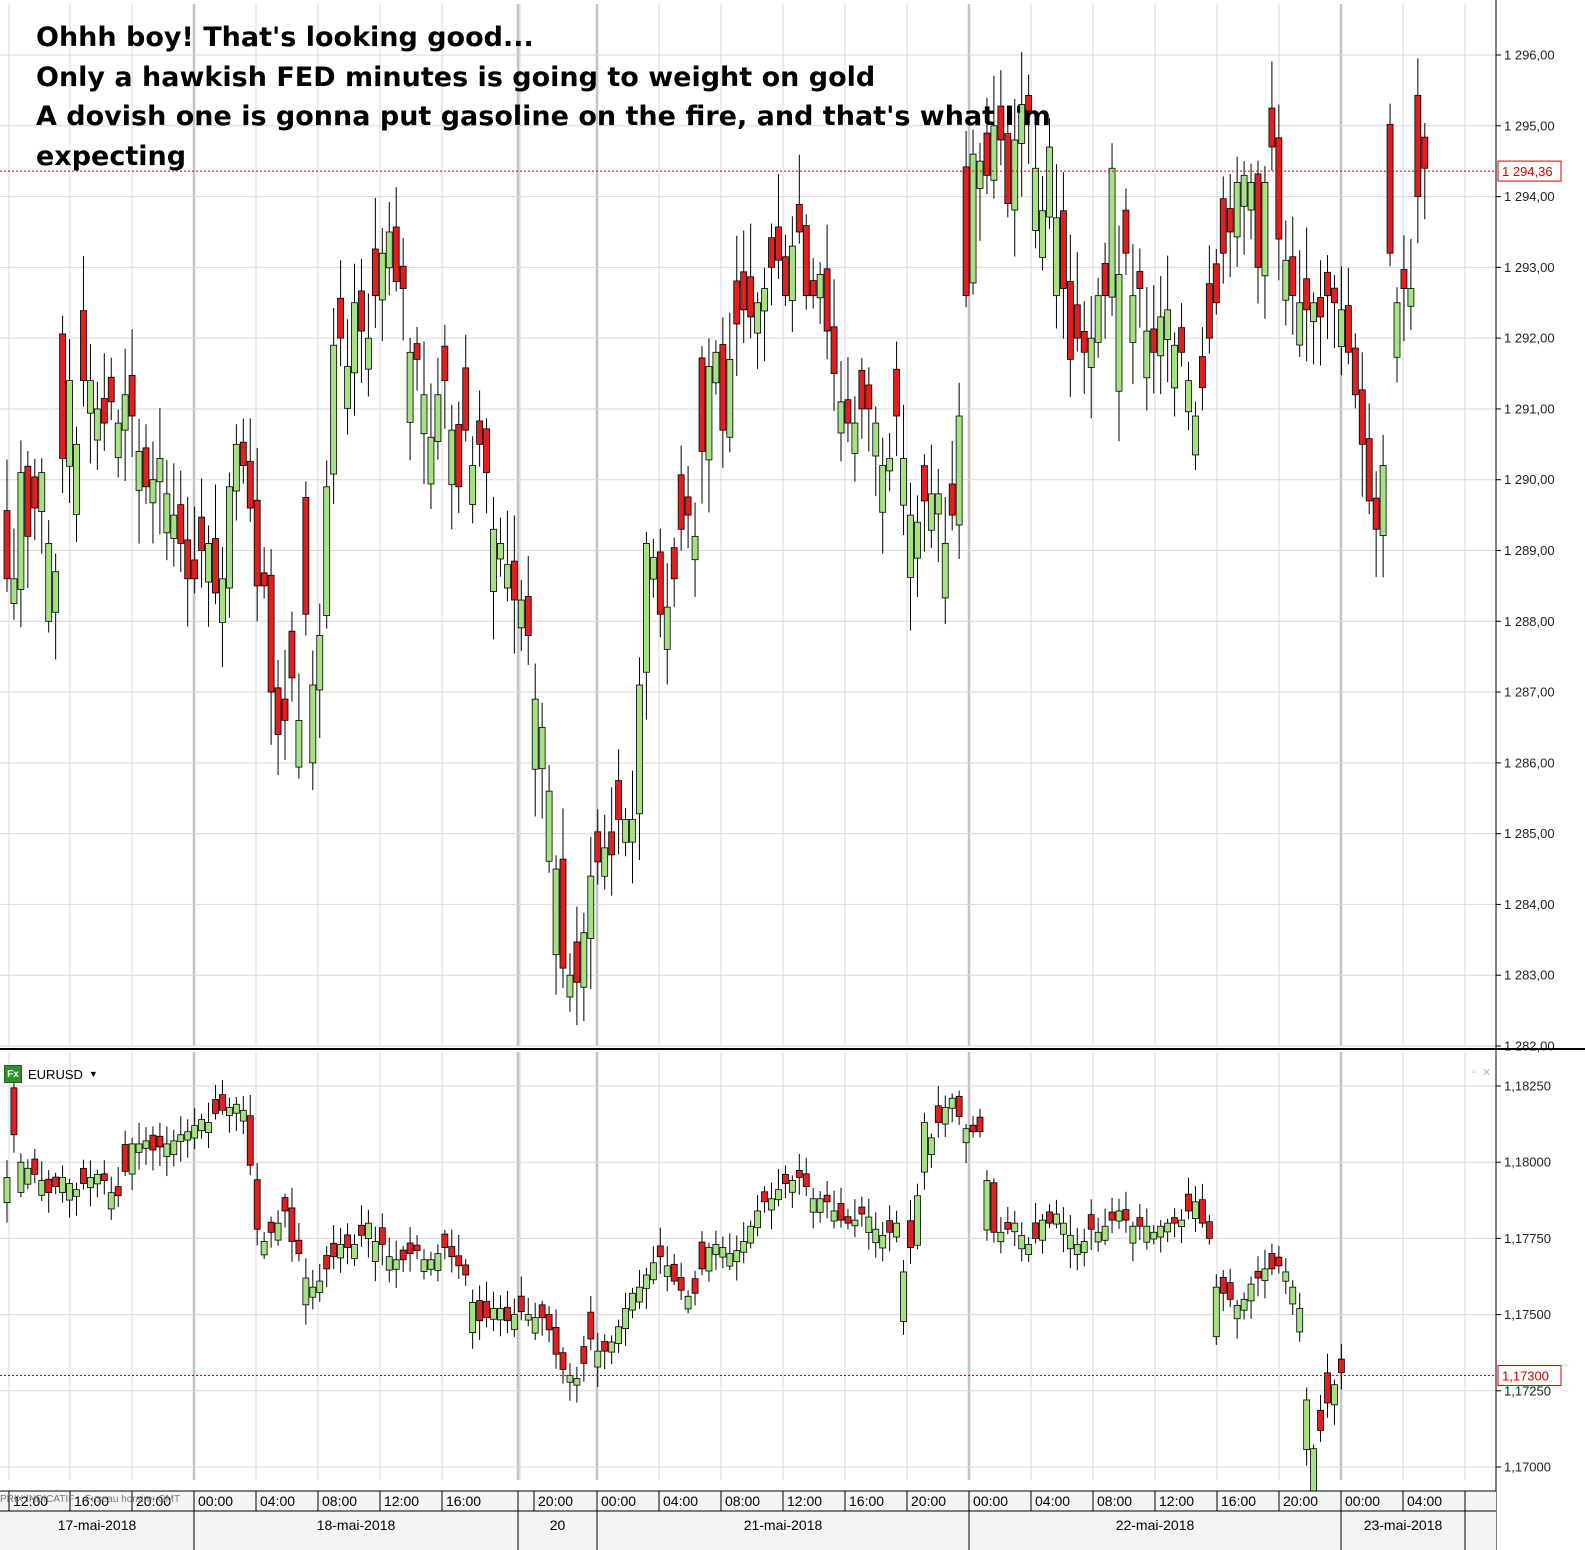  Describe the element at coordinates (1300, 1501) in the screenshot. I see `x-time-label: 20:00` at that location.